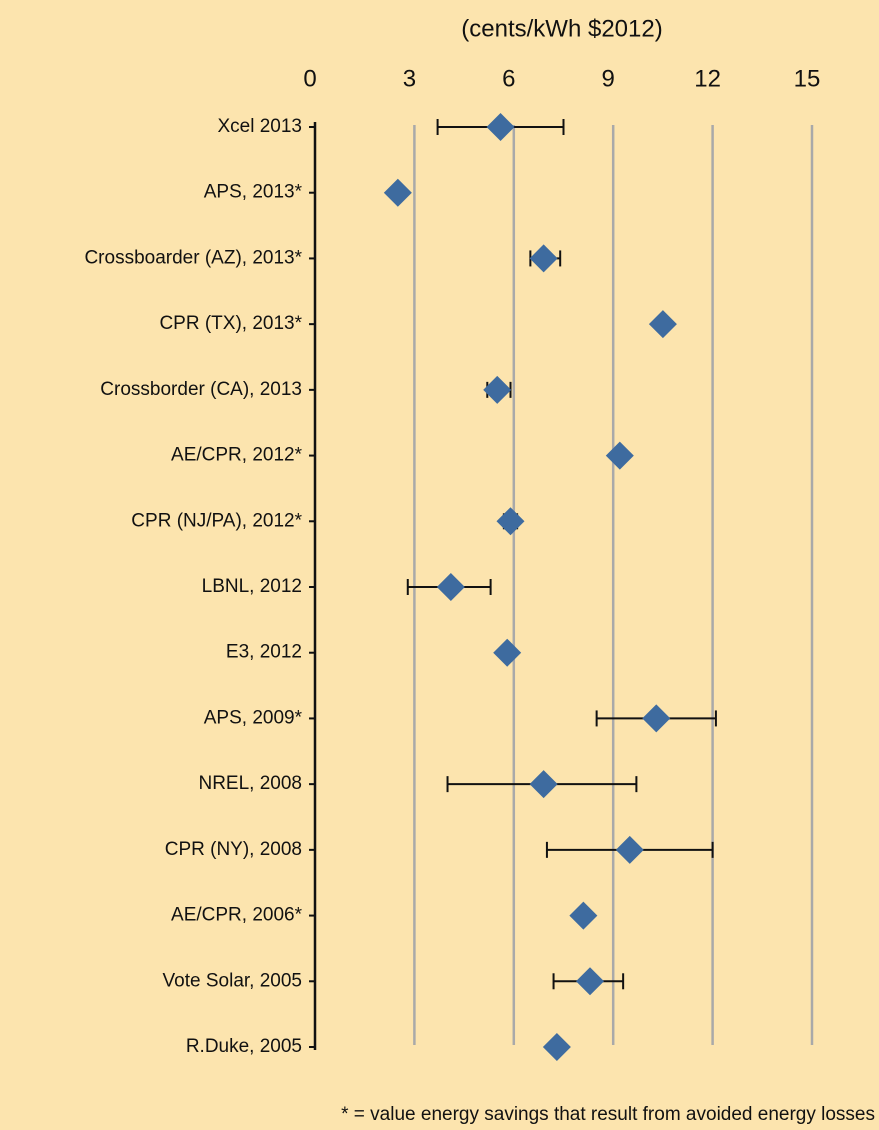 The width and height of the screenshot is (879, 1130). I want to click on category-label: Vote Solar, 2005, so click(232, 980).